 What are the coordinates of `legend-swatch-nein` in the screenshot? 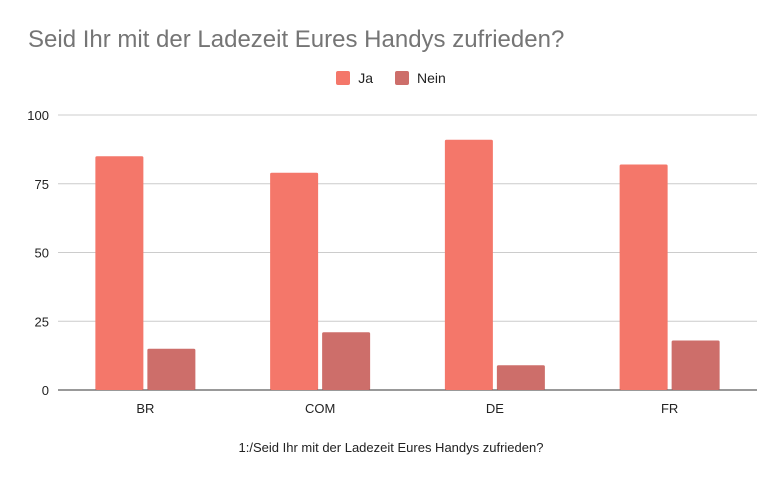 It's located at (402, 78).